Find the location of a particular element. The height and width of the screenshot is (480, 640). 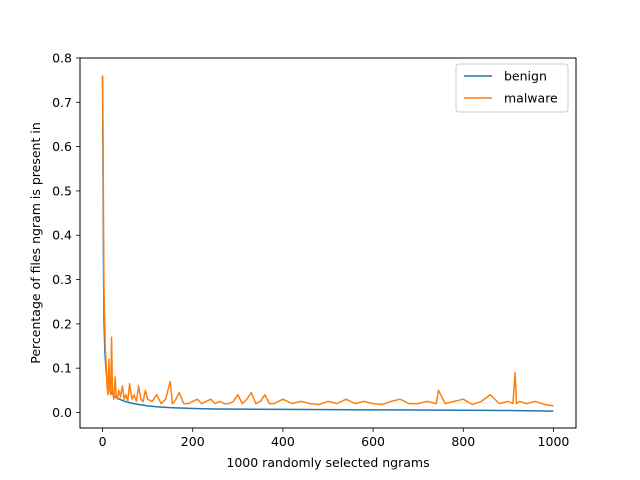

x-tick-label: 800 is located at coordinates (463, 441).